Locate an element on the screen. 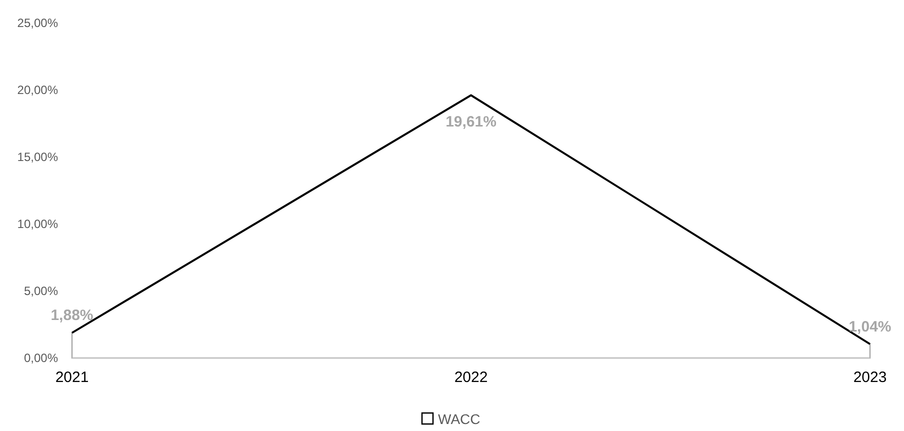  y-tick-label: 0,00% is located at coordinates (41, 358).